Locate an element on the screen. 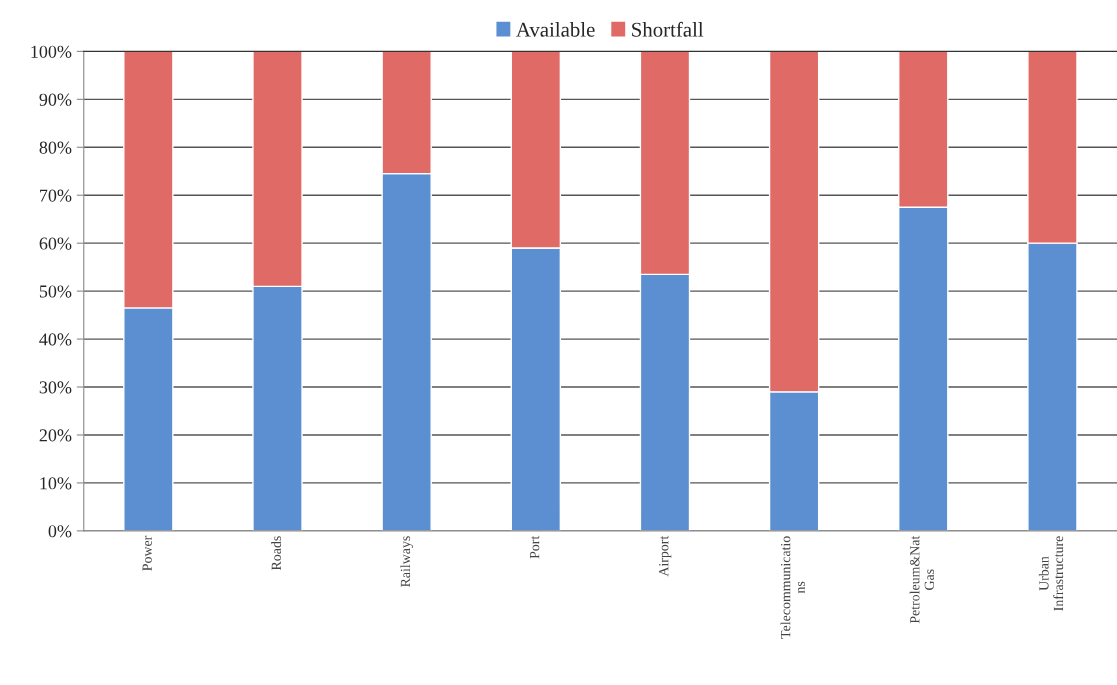 The width and height of the screenshot is (1117, 685). y-tick-label: 70% is located at coordinates (56, 195).